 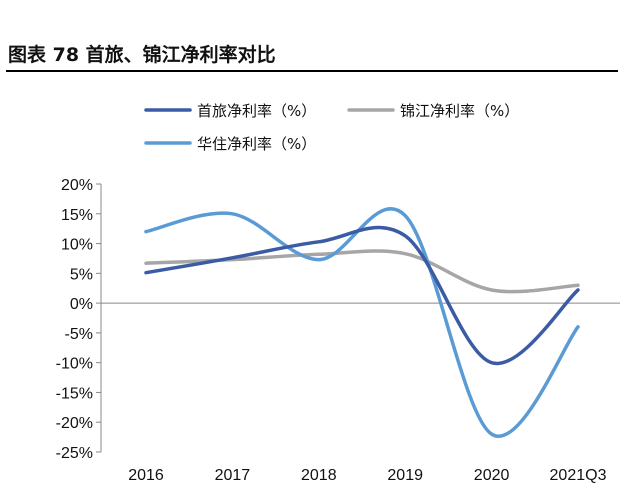 I want to click on y-tick-label: 20%, so click(x=77, y=185).